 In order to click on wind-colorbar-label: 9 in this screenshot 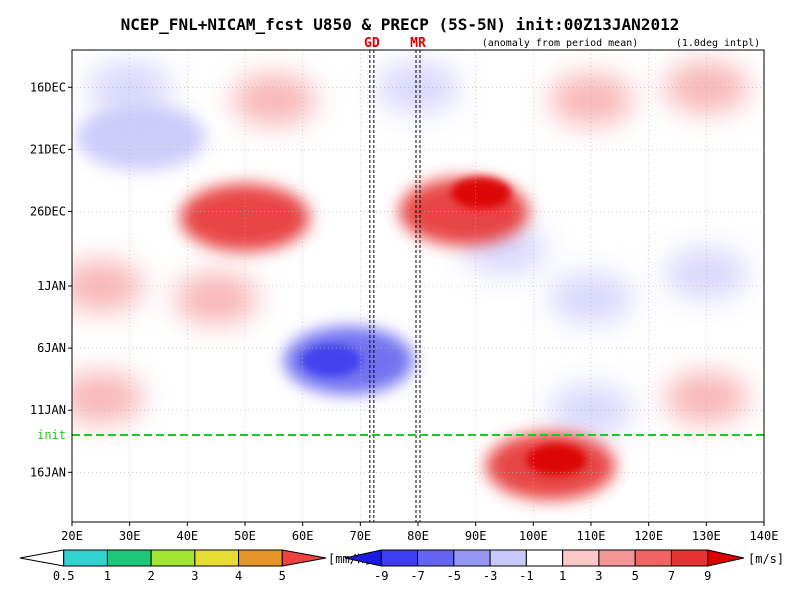, I will do `click(707, 576)`.